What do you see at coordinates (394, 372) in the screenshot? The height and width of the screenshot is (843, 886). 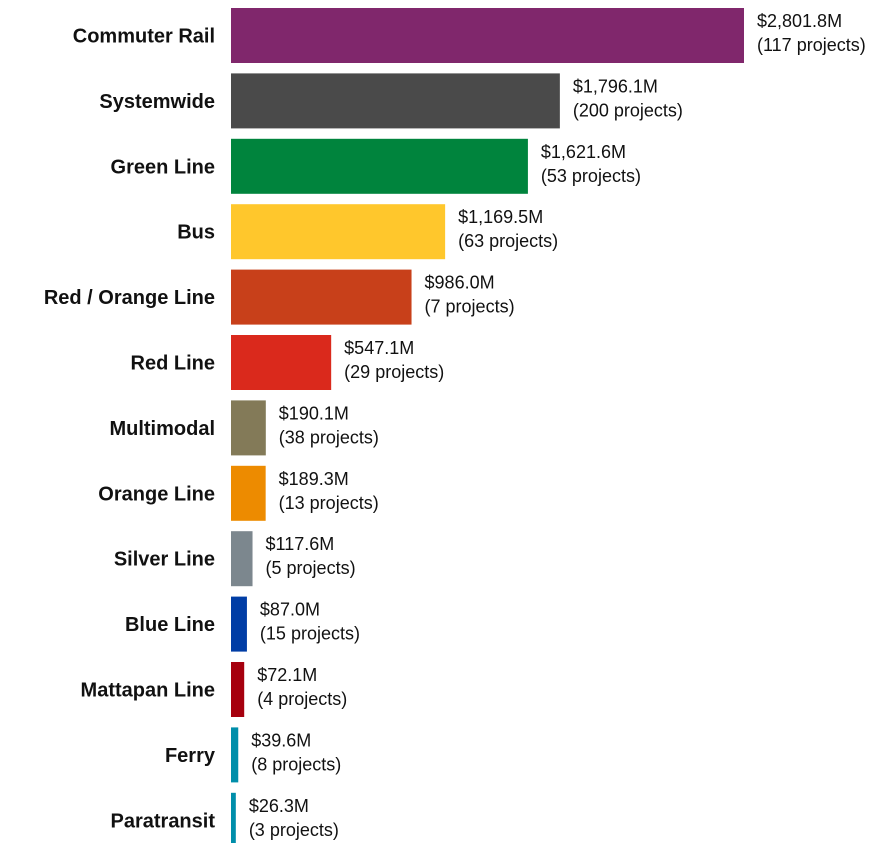 I see `bar-project-count-label: (29 projects)` at bounding box center [394, 372].